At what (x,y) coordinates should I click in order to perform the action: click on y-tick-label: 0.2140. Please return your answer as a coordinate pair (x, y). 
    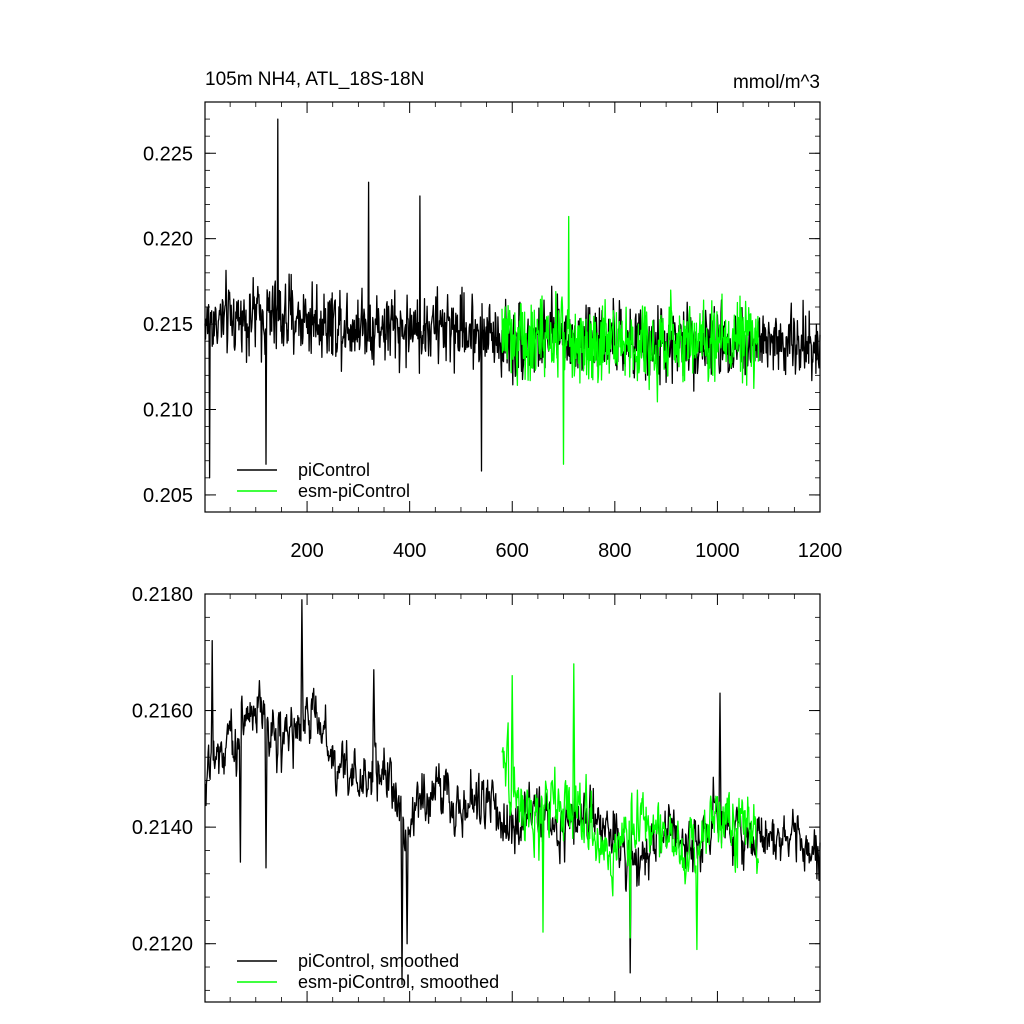
    Looking at the image, I should click on (162, 828).